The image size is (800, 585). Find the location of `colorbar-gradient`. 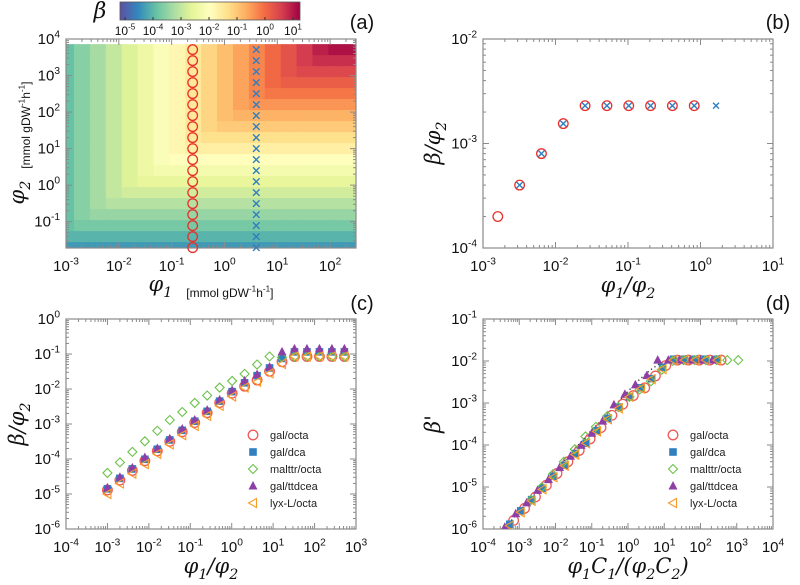

colorbar-gradient is located at coordinates (210, 11).